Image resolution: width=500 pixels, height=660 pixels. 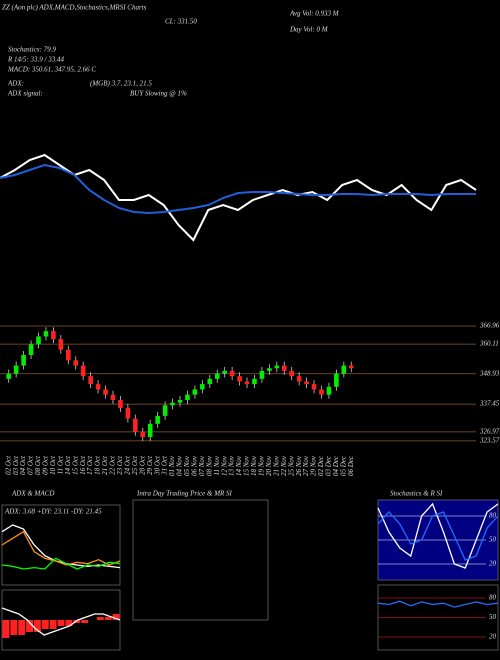 What do you see at coordinates (309, 30) in the screenshot?
I see `header-text: Day Vol: 0 M` at bounding box center [309, 30].